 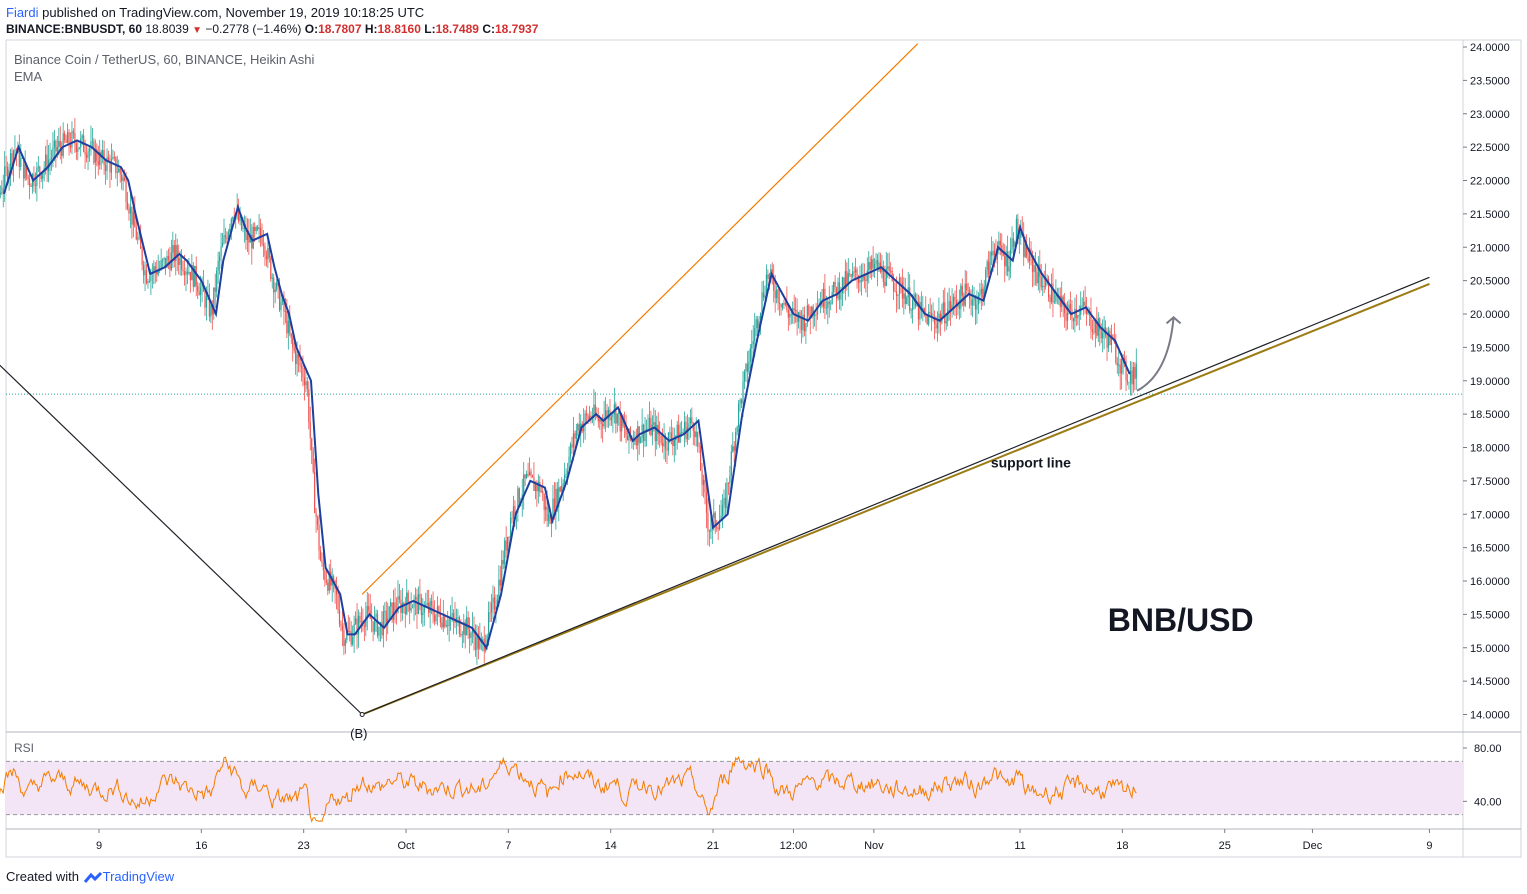 What do you see at coordinates (1490, 415) in the screenshot?
I see `y-tick-label: 18.5000` at bounding box center [1490, 415].